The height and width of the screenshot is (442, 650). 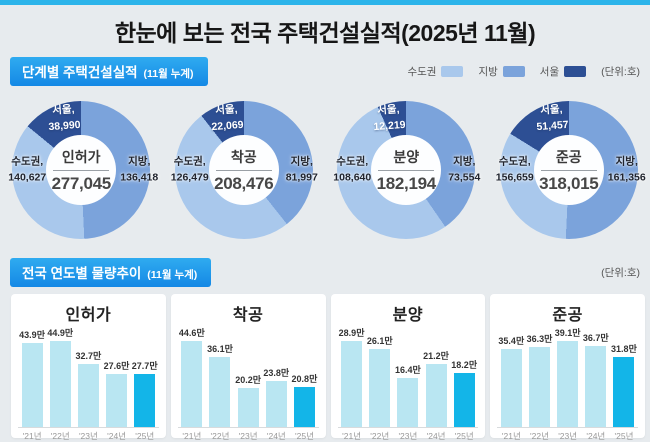 I want to click on donut-seoul-label: 서울, 22,069, so click(x=227, y=118).